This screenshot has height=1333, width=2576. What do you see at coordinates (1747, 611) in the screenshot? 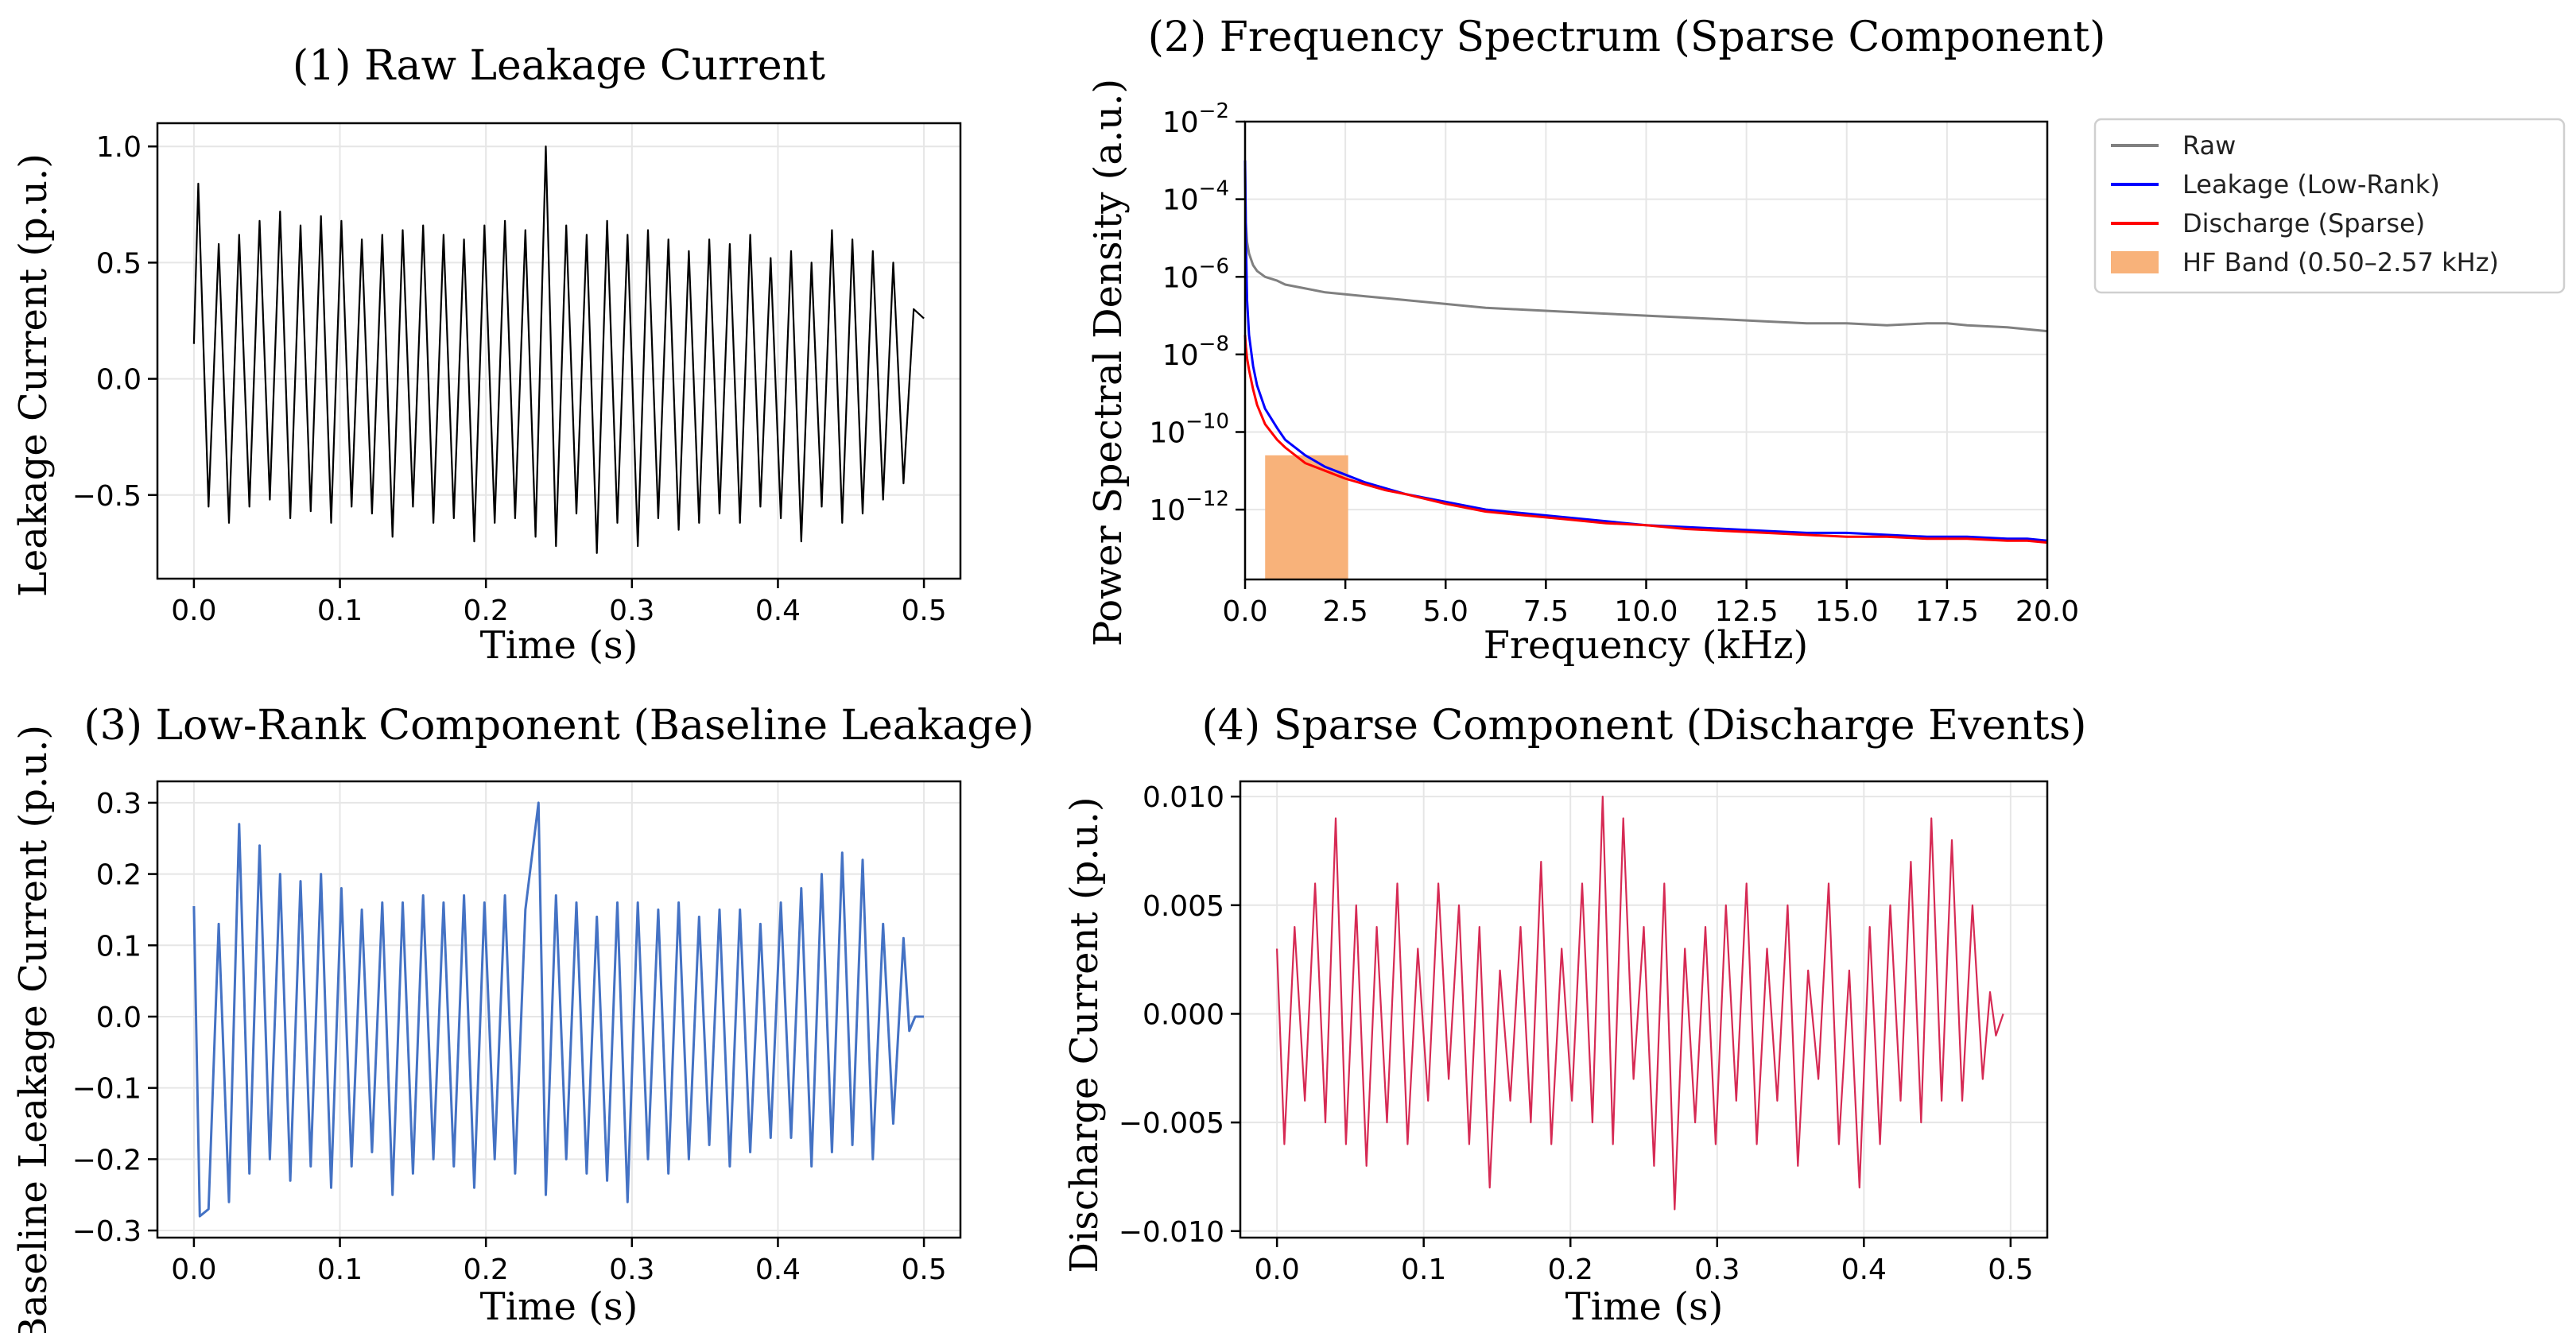
I see `x-tick-label: 12.5` at bounding box center [1747, 611].